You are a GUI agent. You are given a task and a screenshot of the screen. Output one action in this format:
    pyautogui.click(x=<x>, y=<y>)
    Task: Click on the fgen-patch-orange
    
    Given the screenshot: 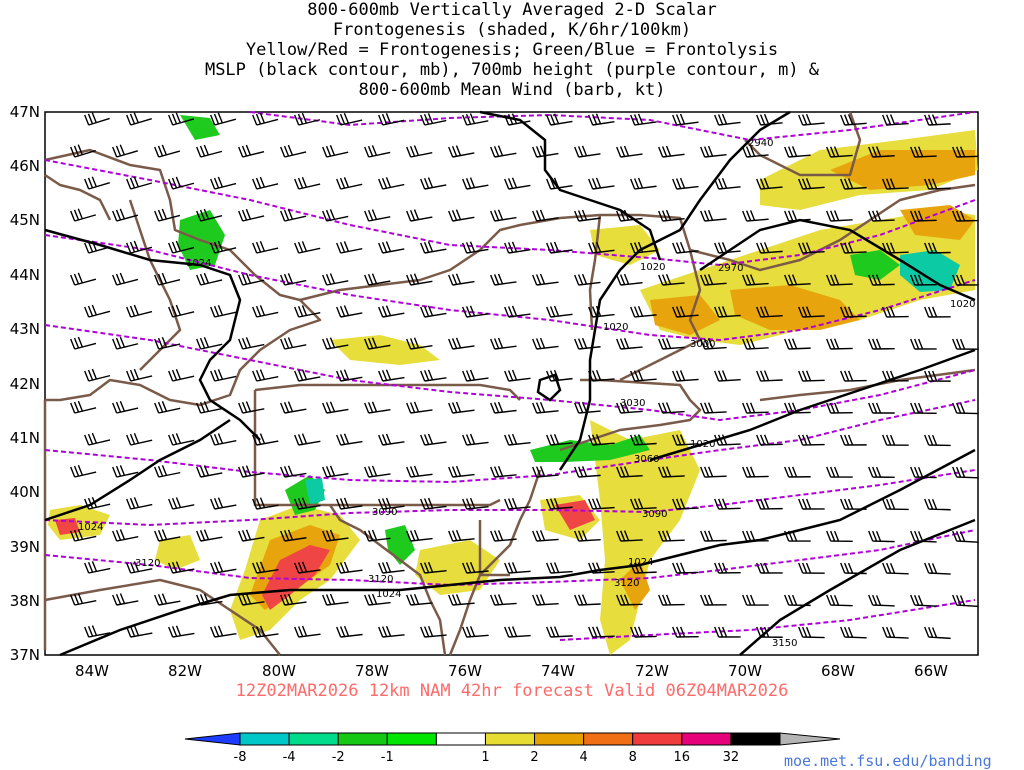 What is the action you would take?
    pyautogui.click(x=795, y=307)
    